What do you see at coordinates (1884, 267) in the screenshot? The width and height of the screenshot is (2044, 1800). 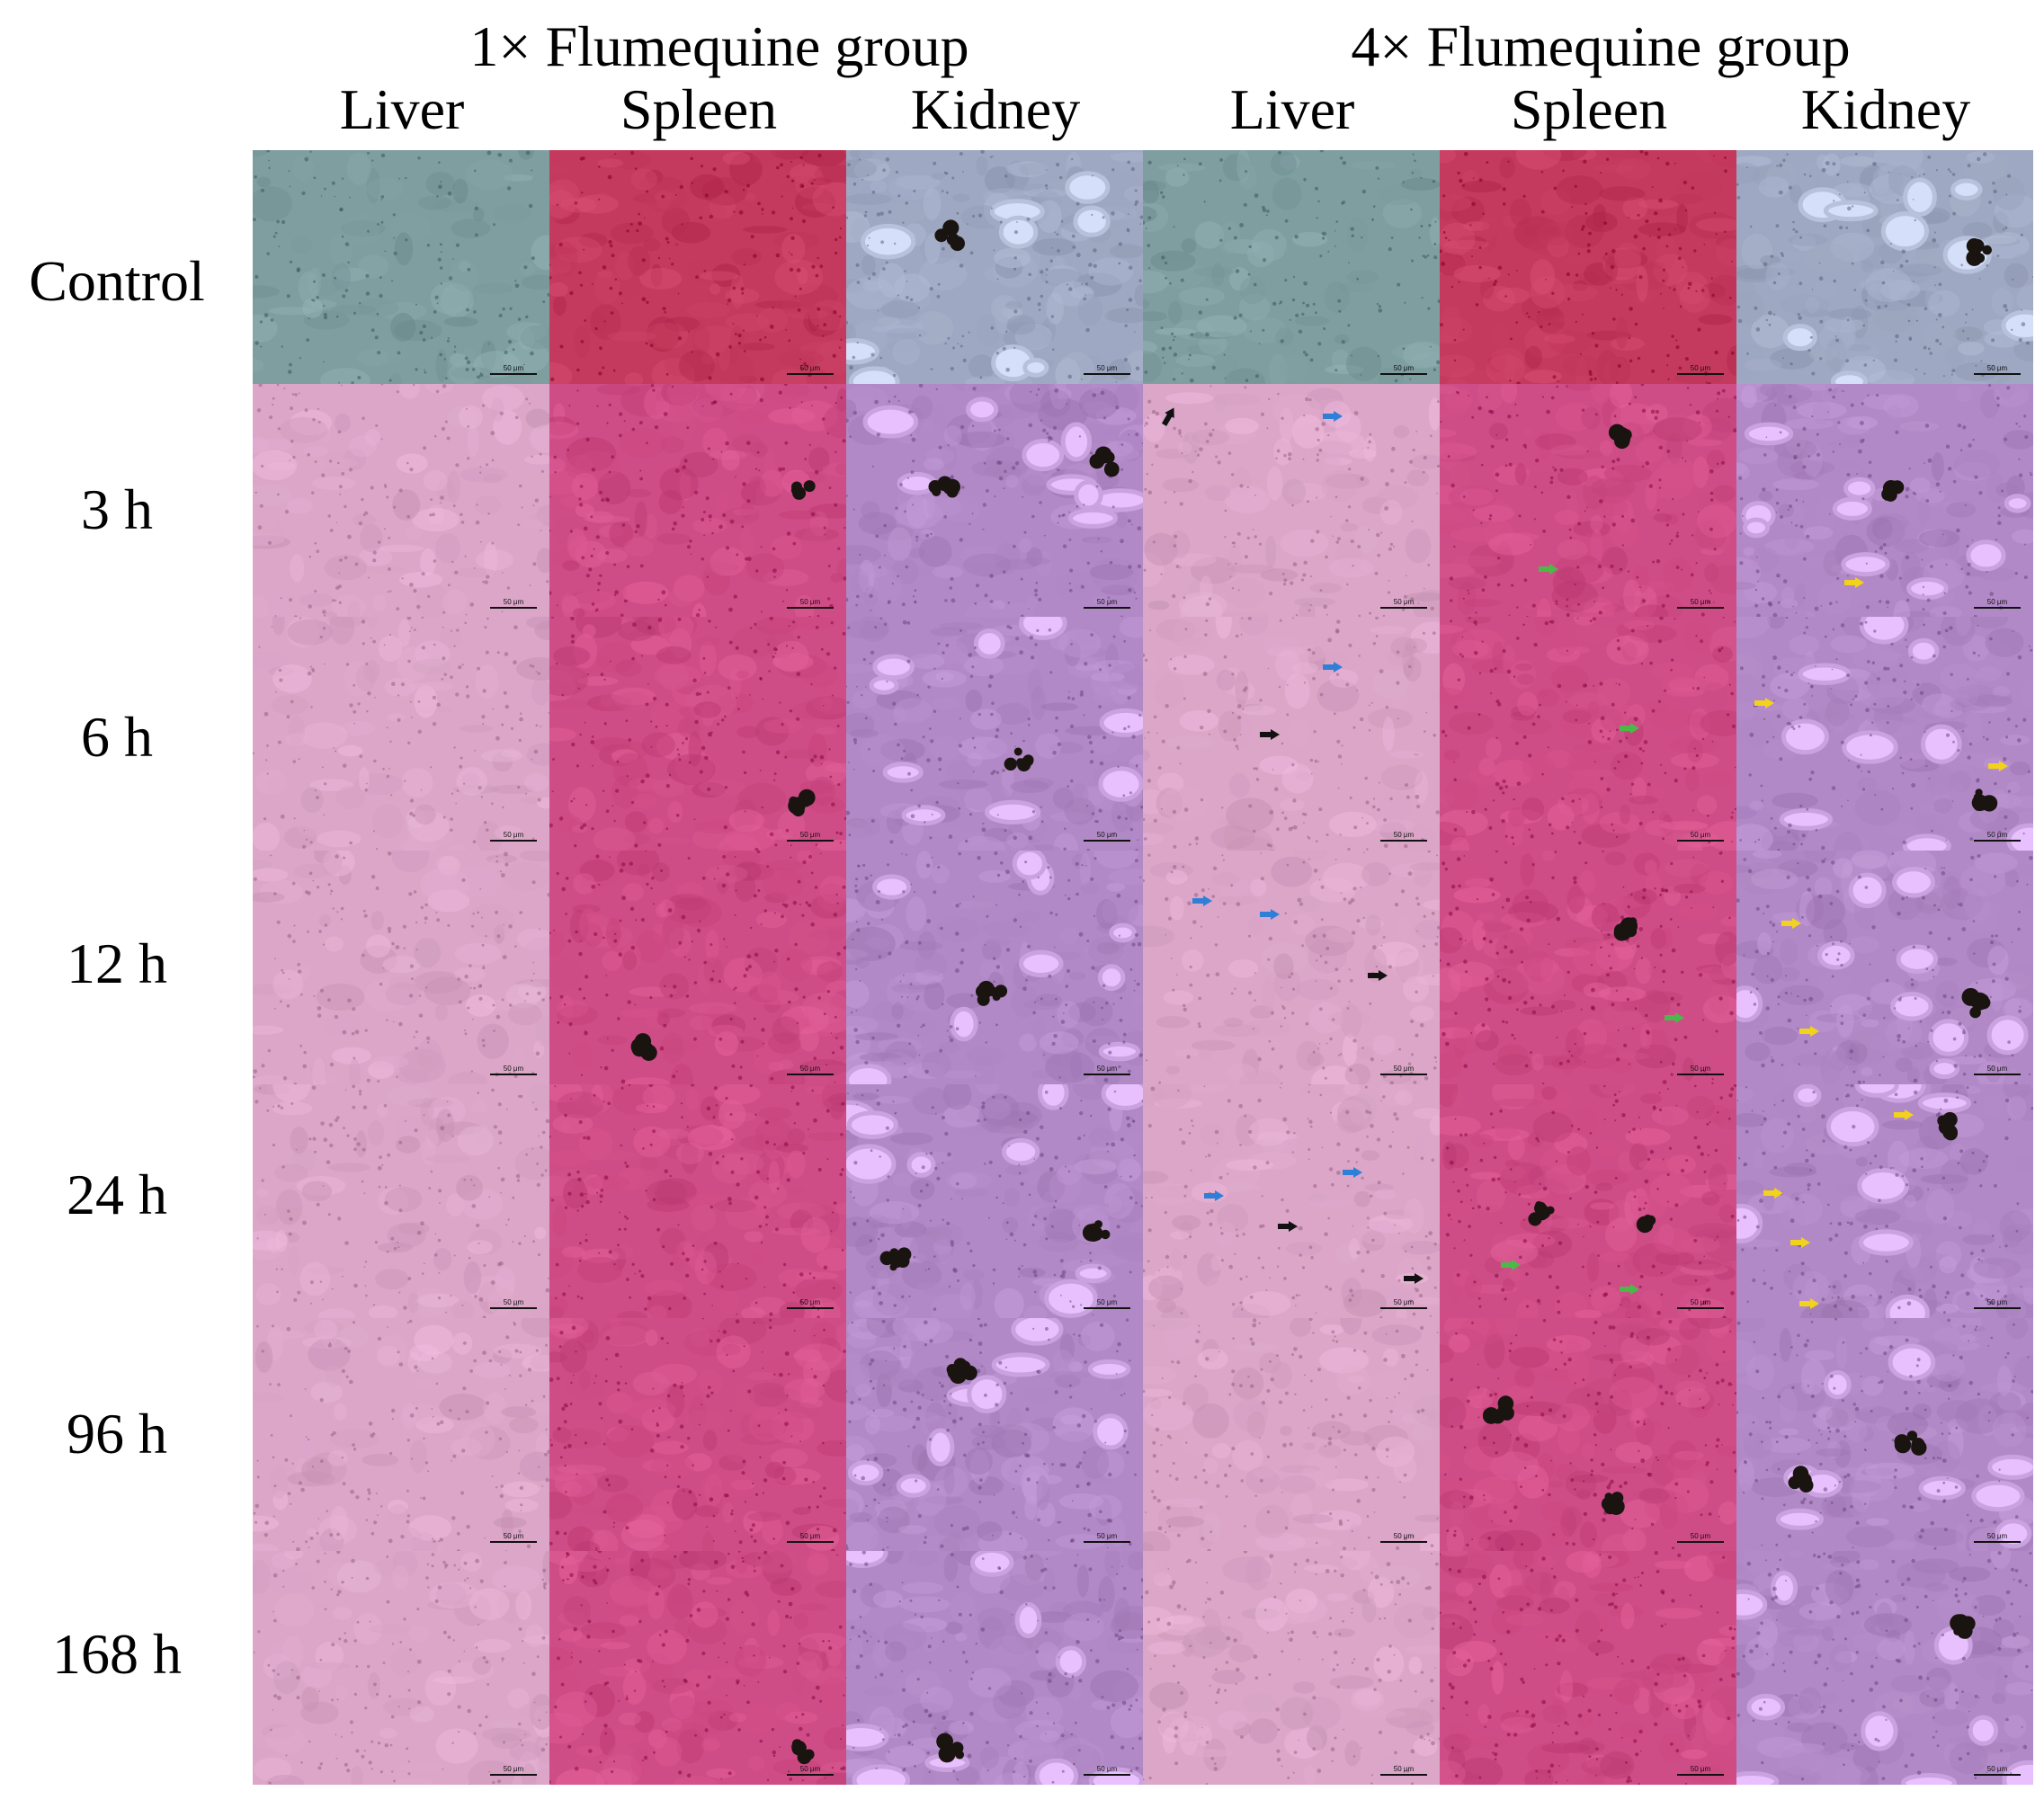 I see `micrograph-kidney-4x-control: 50 μm` at bounding box center [1884, 267].